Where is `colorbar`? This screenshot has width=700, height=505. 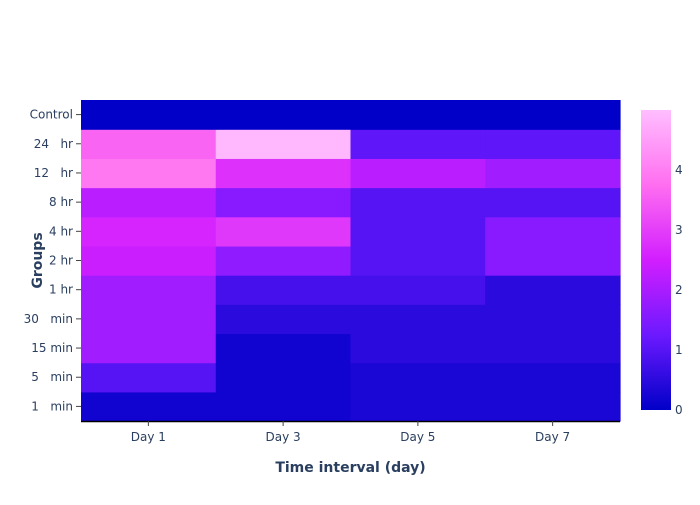 colorbar is located at coordinates (656, 260).